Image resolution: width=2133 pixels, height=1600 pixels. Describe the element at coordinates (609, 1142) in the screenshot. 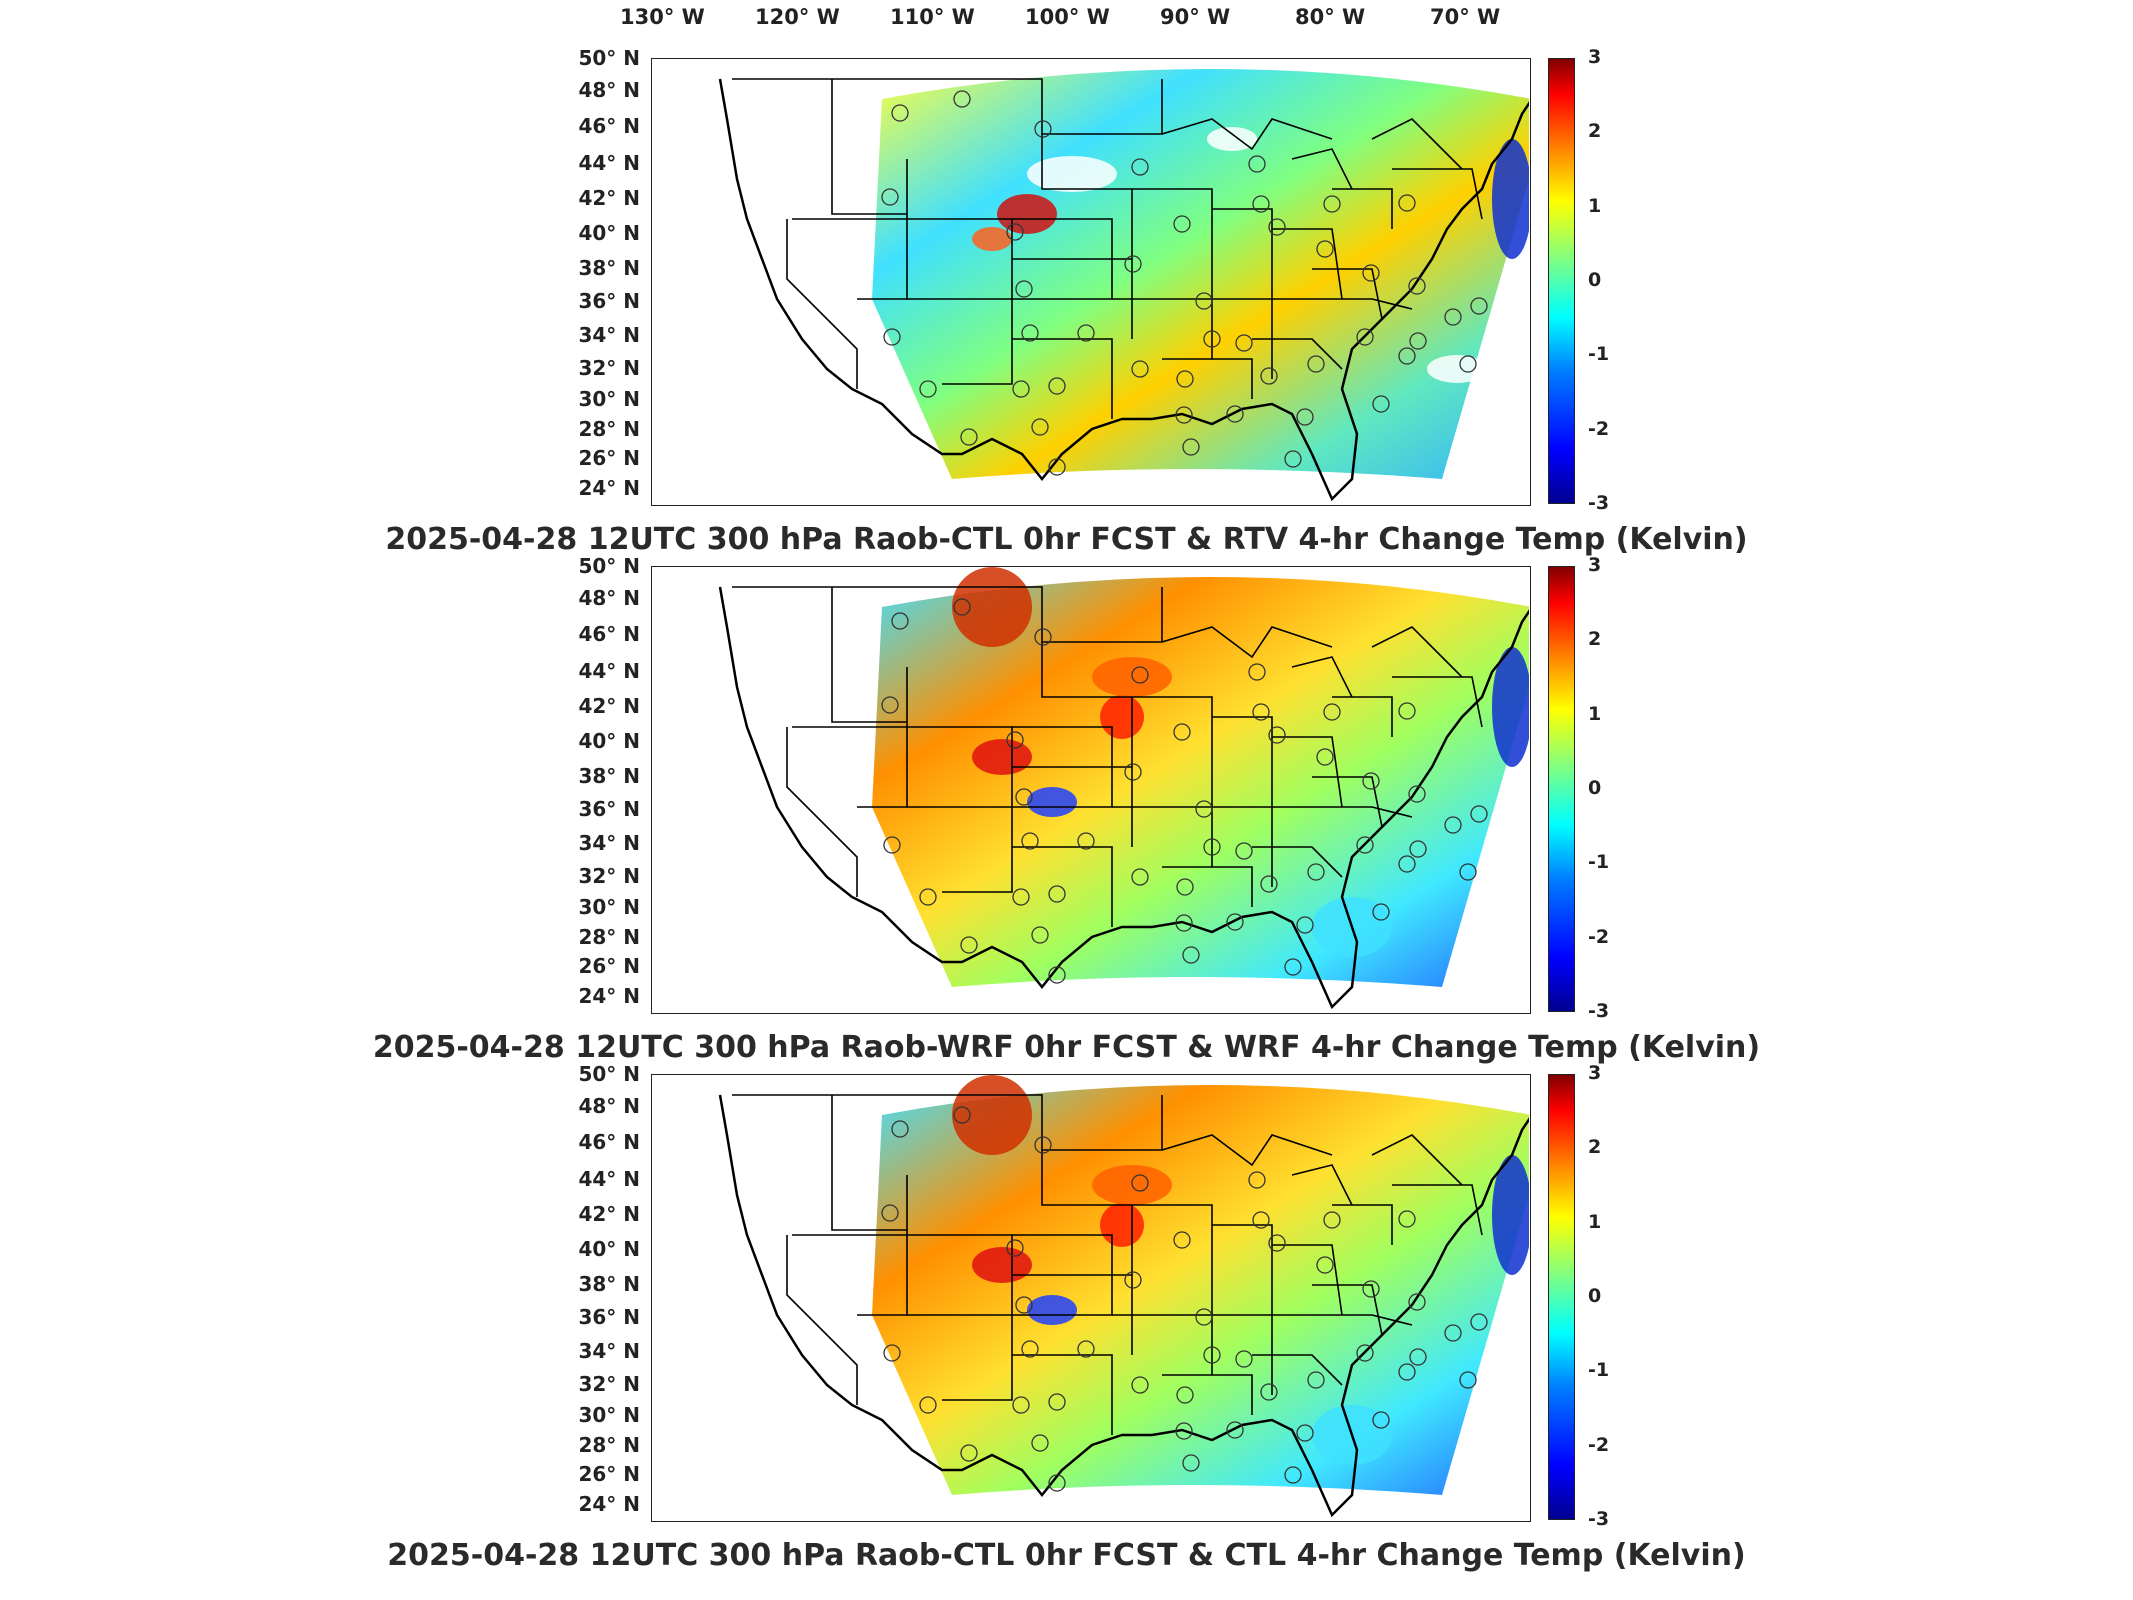

I see `latitude-label: 46° N` at that location.